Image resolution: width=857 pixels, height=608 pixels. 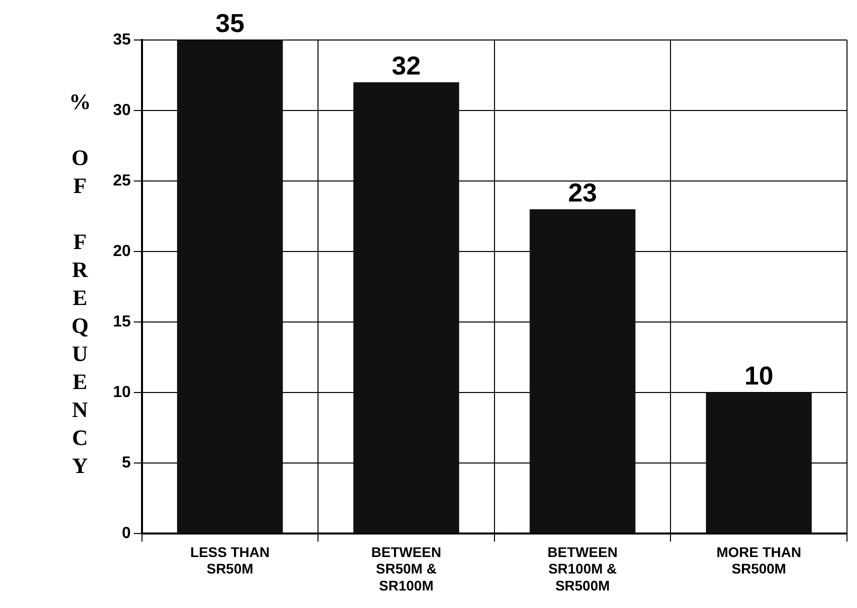 What do you see at coordinates (759, 375) in the screenshot?
I see `data-label: 10` at bounding box center [759, 375].